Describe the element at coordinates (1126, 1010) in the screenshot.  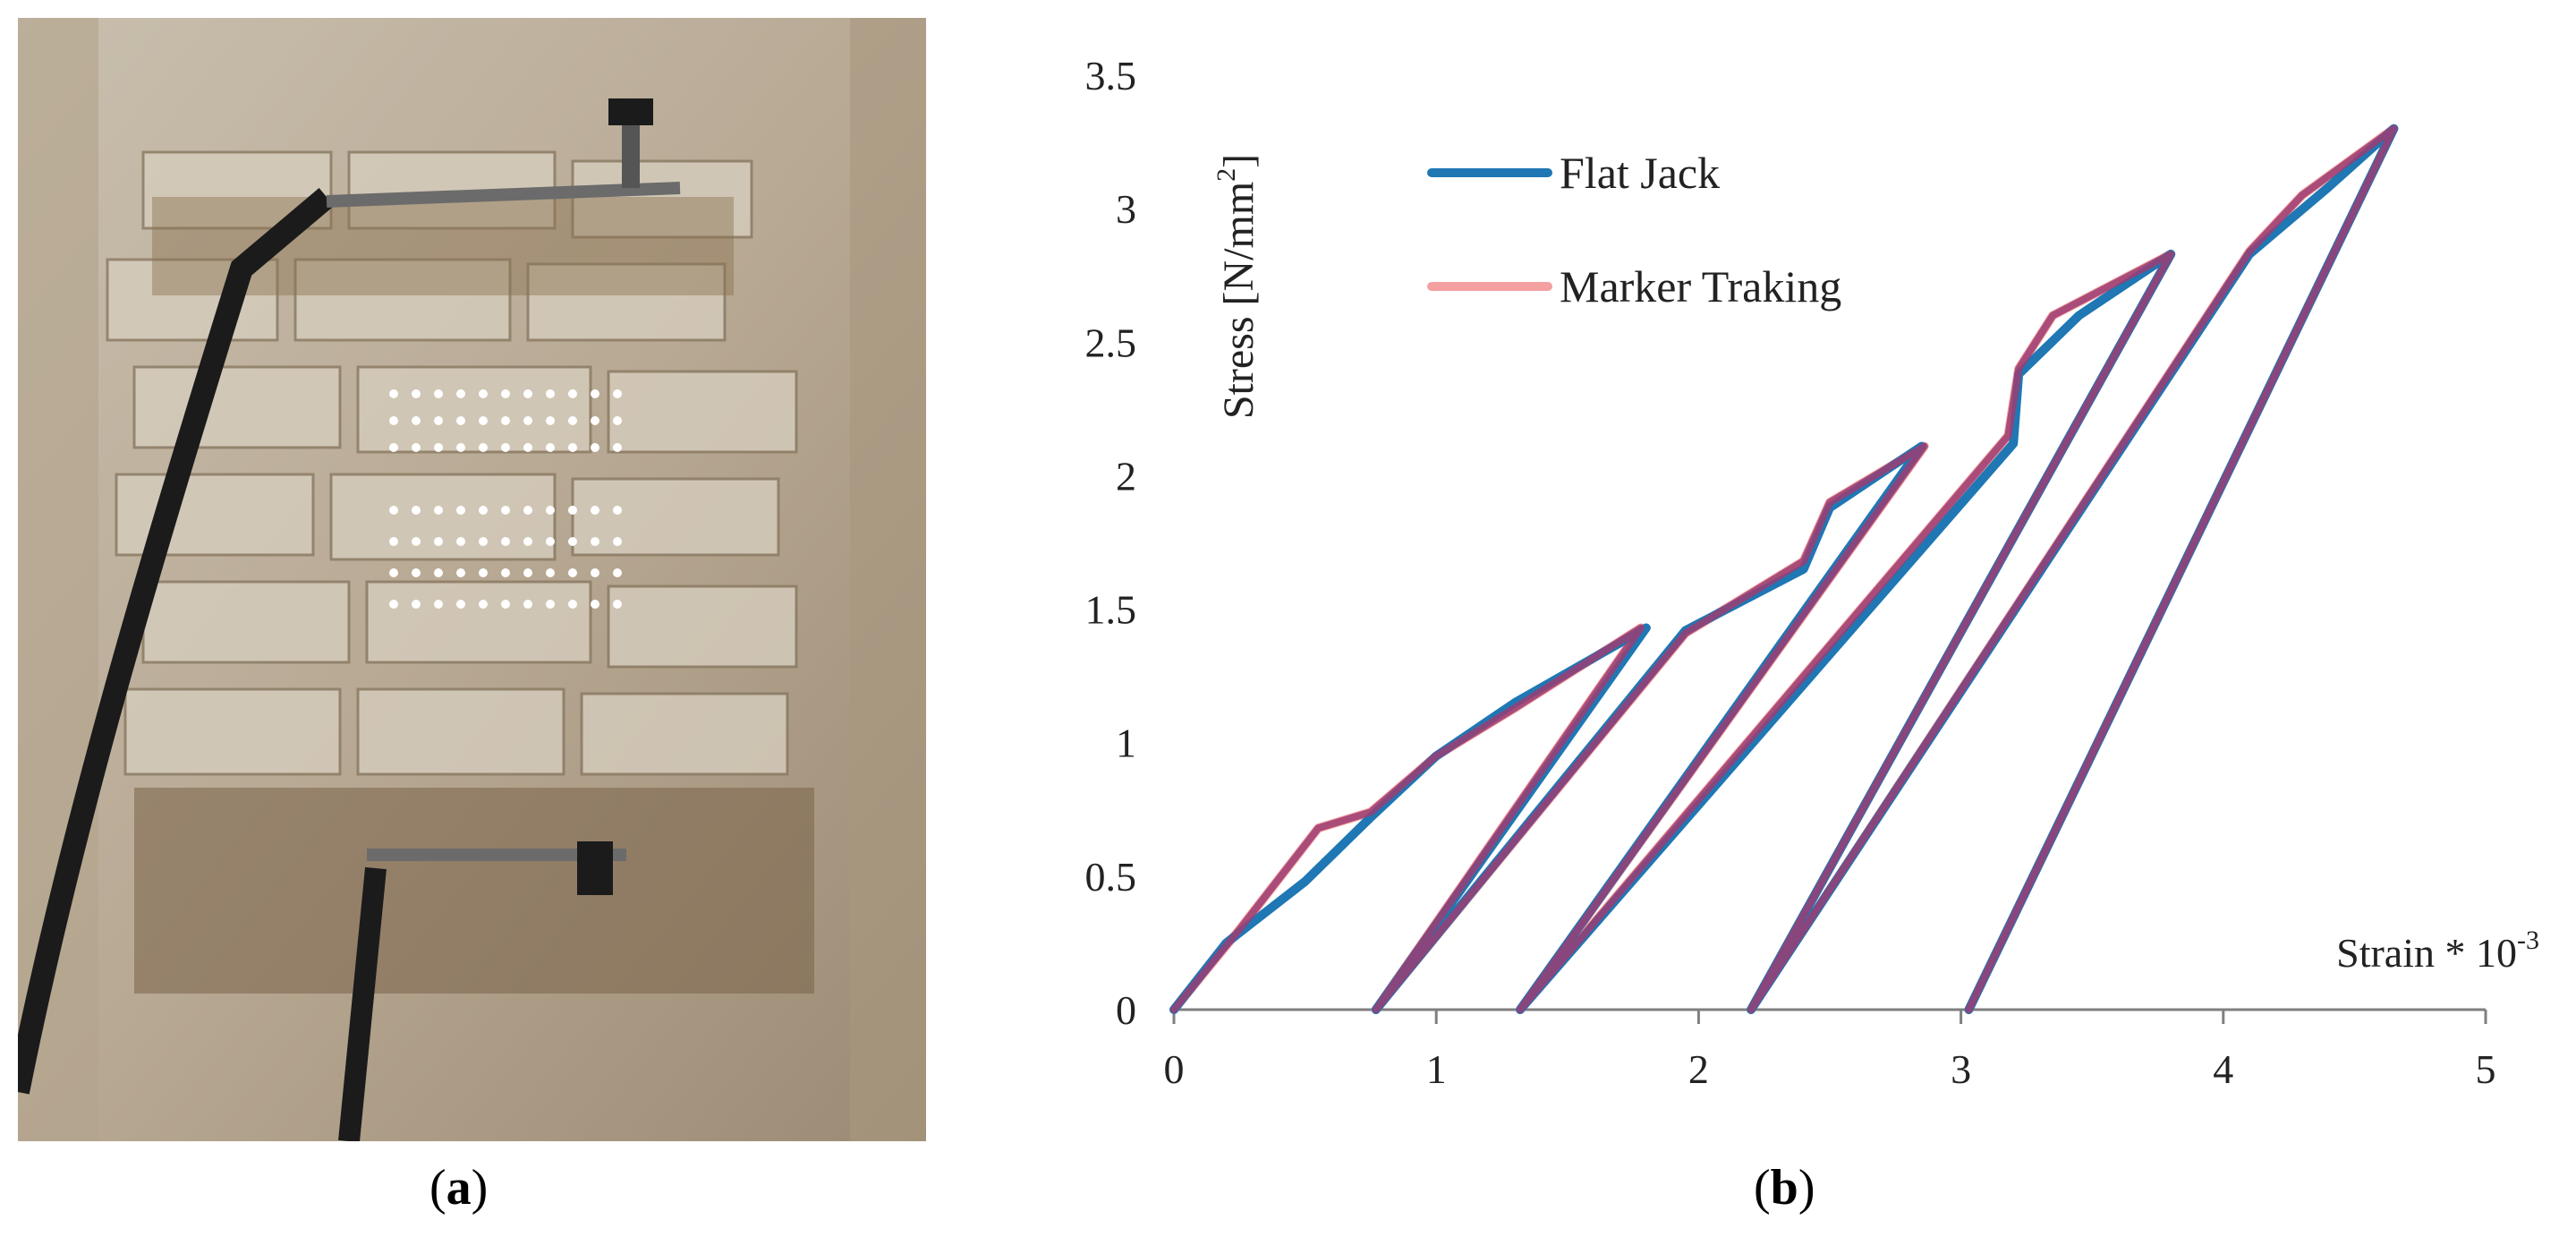
I see `y-tick-label: 0` at that location.